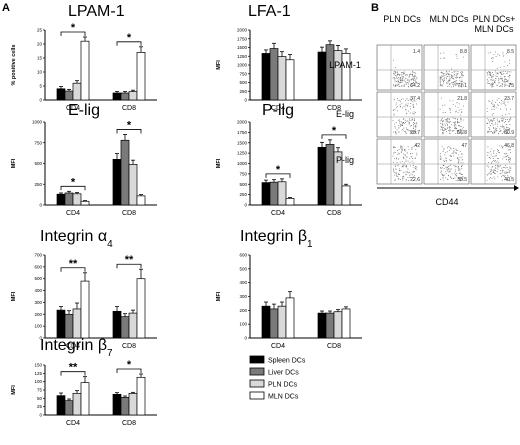 The image size is (520, 445). I want to click on panel-letter-a: A, so click(6, 8).